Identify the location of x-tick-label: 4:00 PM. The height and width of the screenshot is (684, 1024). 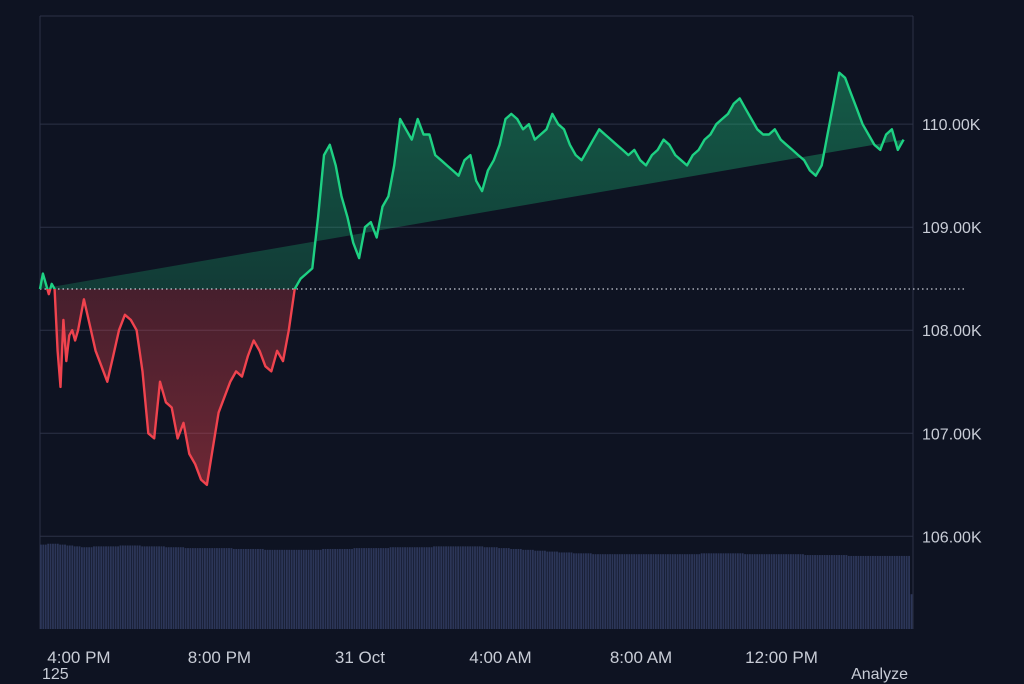
(78, 657).